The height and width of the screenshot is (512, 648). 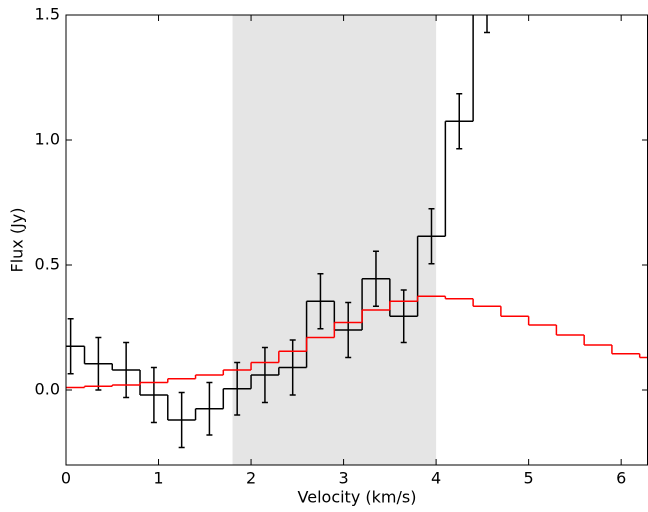 What do you see at coordinates (529, 478) in the screenshot?
I see `x-tick-label: 5` at bounding box center [529, 478].